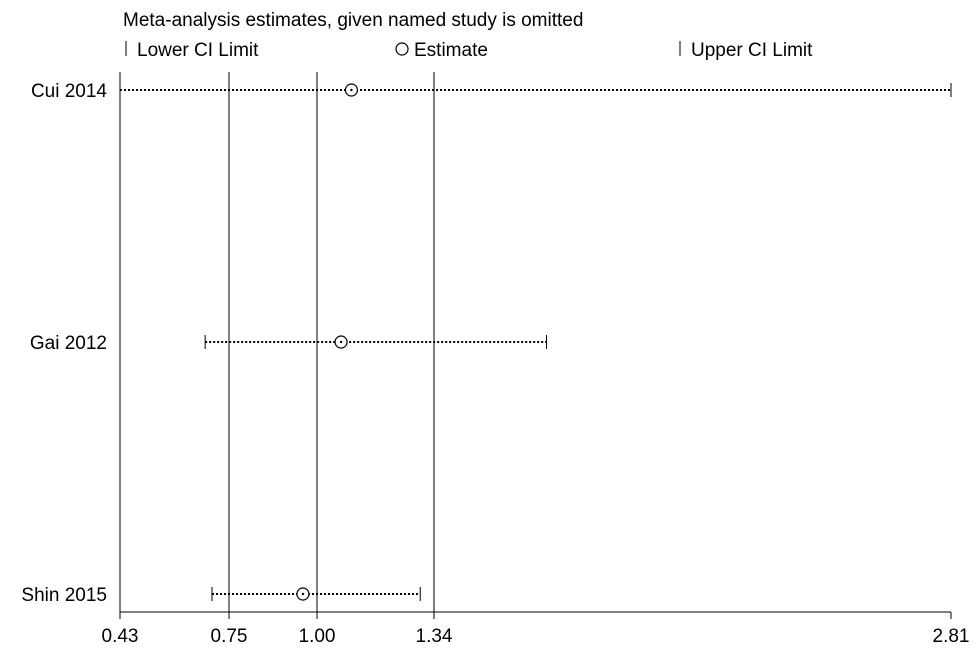  Describe the element at coordinates (64, 595) in the screenshot. I see `study-label-2: Shin 2015` at that location.